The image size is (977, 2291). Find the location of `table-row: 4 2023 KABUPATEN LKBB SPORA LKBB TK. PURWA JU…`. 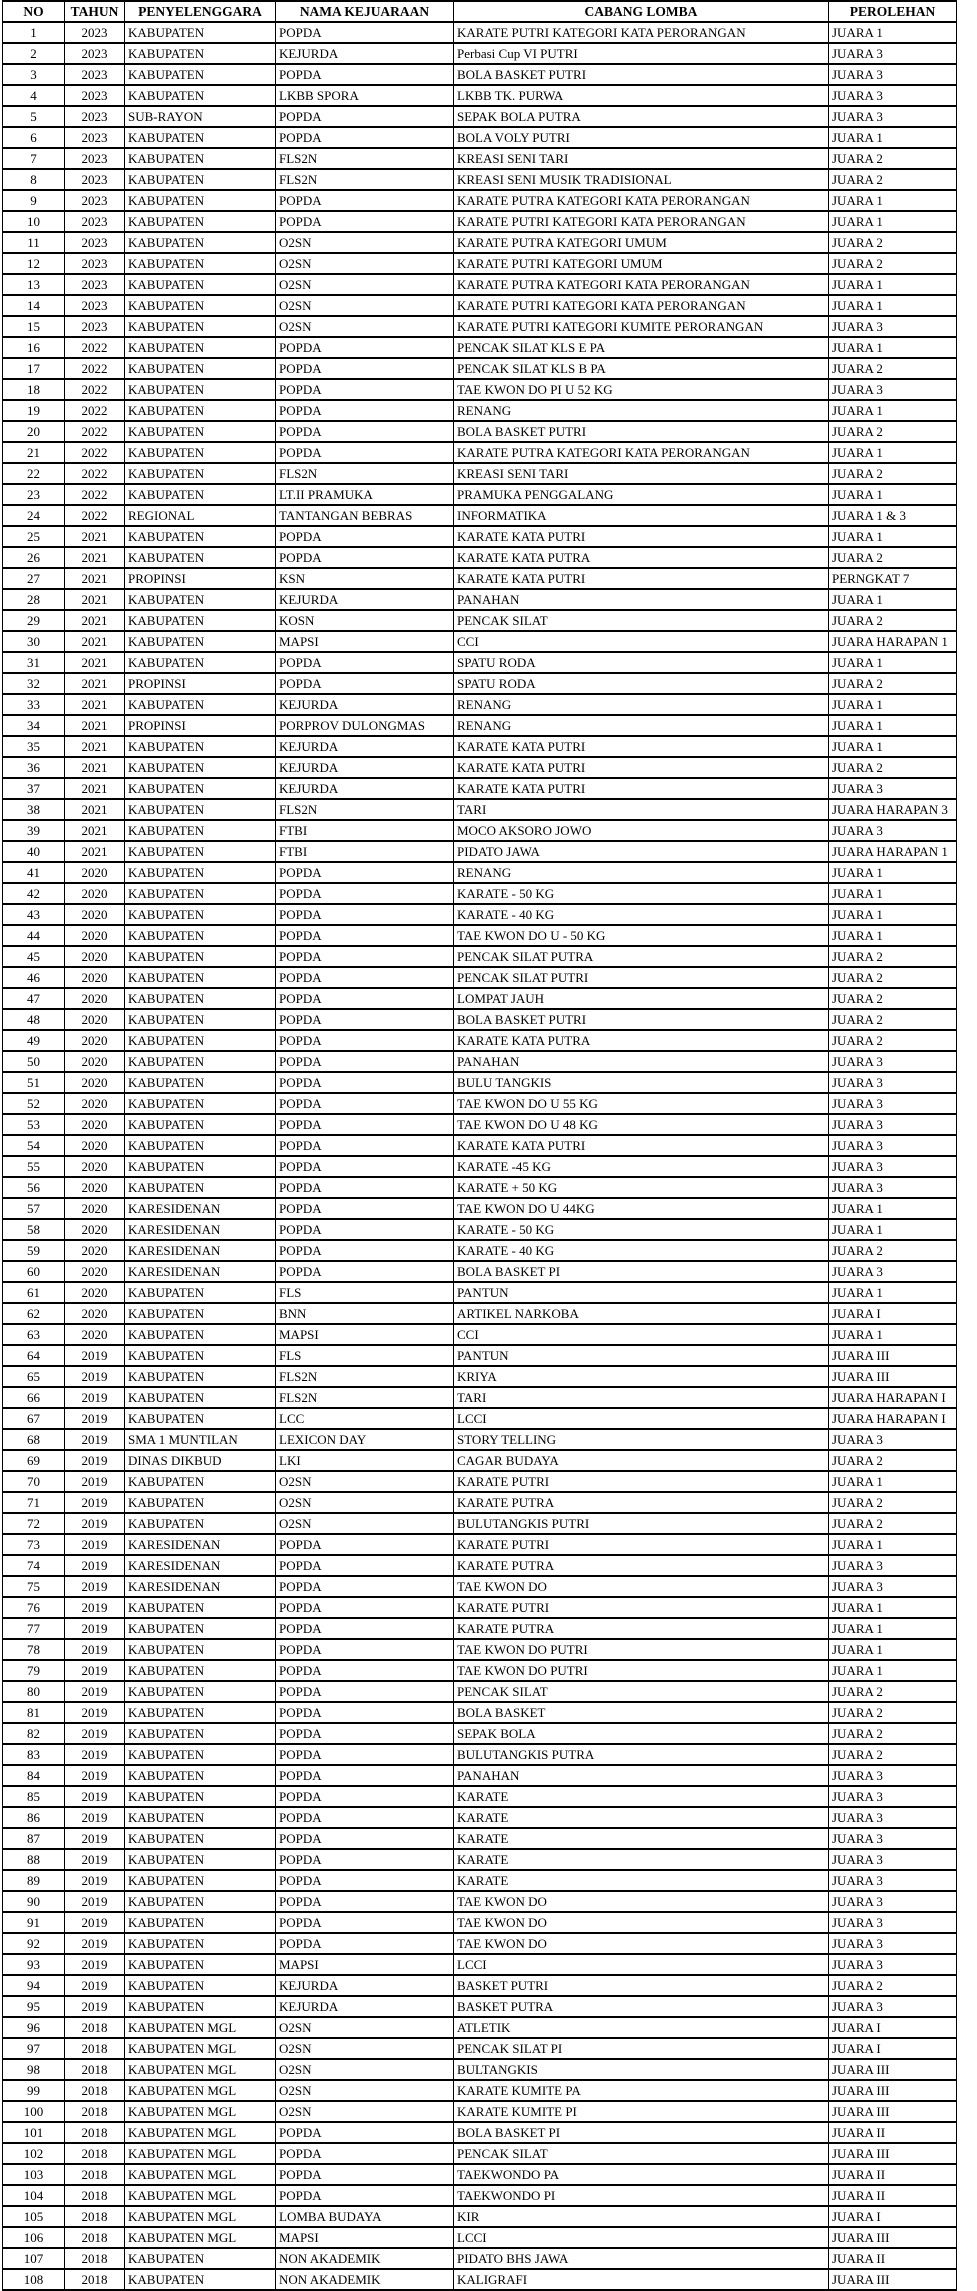

table-row: 4 2023 KABUPATEN LKBB SPORA LKBB TK. PURWA JU… is located at coordinates (479, 95).